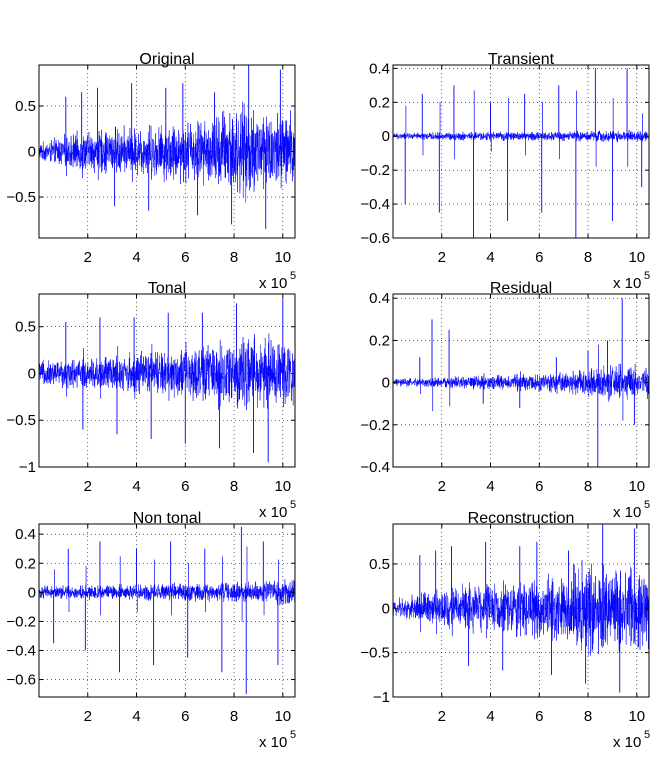  I want to click on subplot-title: Residual, so click(521, 288).